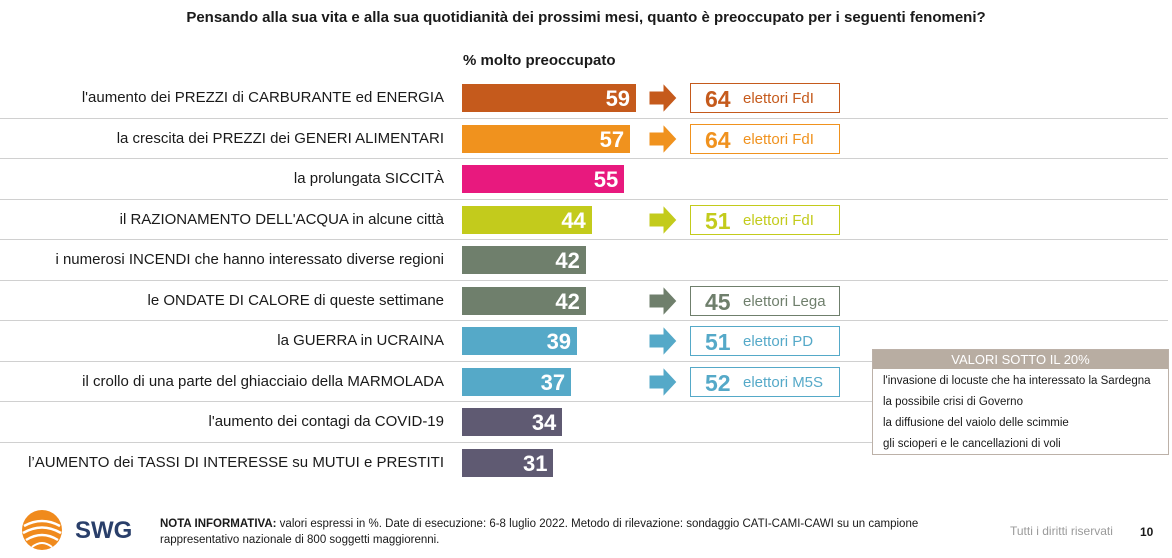 This screenshot has width=1172, height=558. What do you see at coordinates (553, 382) in the screenshot?
I see `bar-value-label: 37` at bounding box center [553, 382].